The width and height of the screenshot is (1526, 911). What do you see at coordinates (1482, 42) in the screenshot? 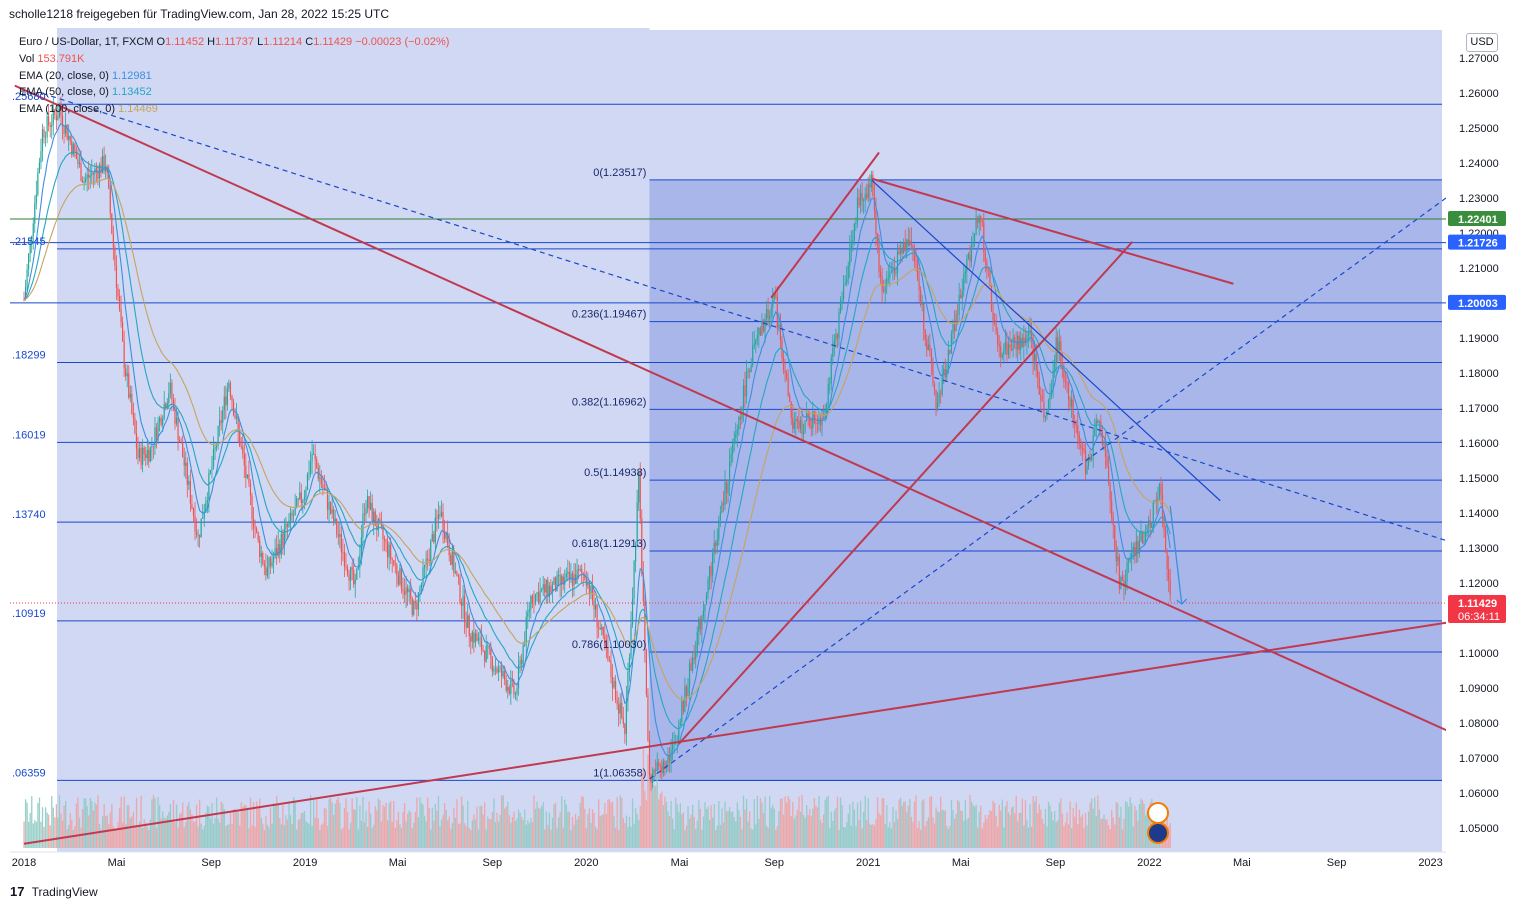
I see `currency-button: USD` at bounding box center [1482, 42].